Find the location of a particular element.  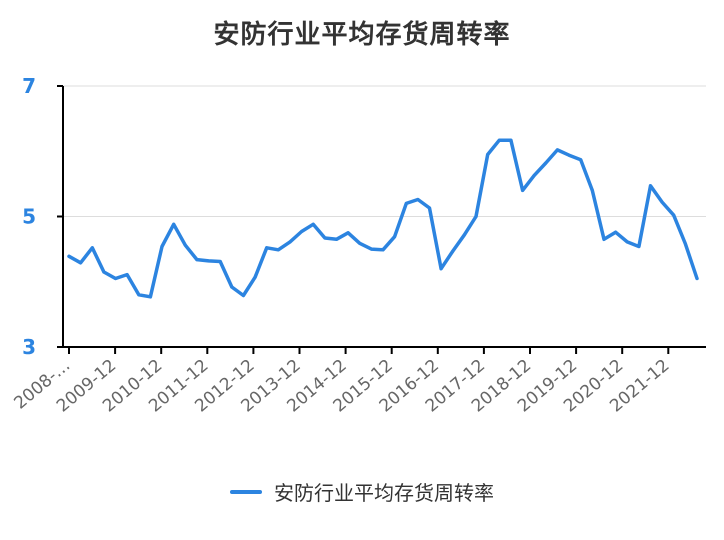

y-tick-label: 5 is located at coordinates (29, 217).